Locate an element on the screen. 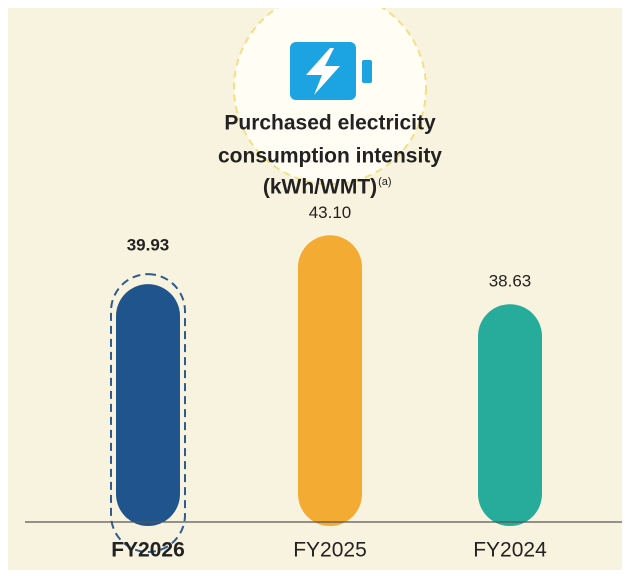 The height and width of the screenshot is (578, 630). x-tick-label: FY2025 is located at coordinates (330, 550).